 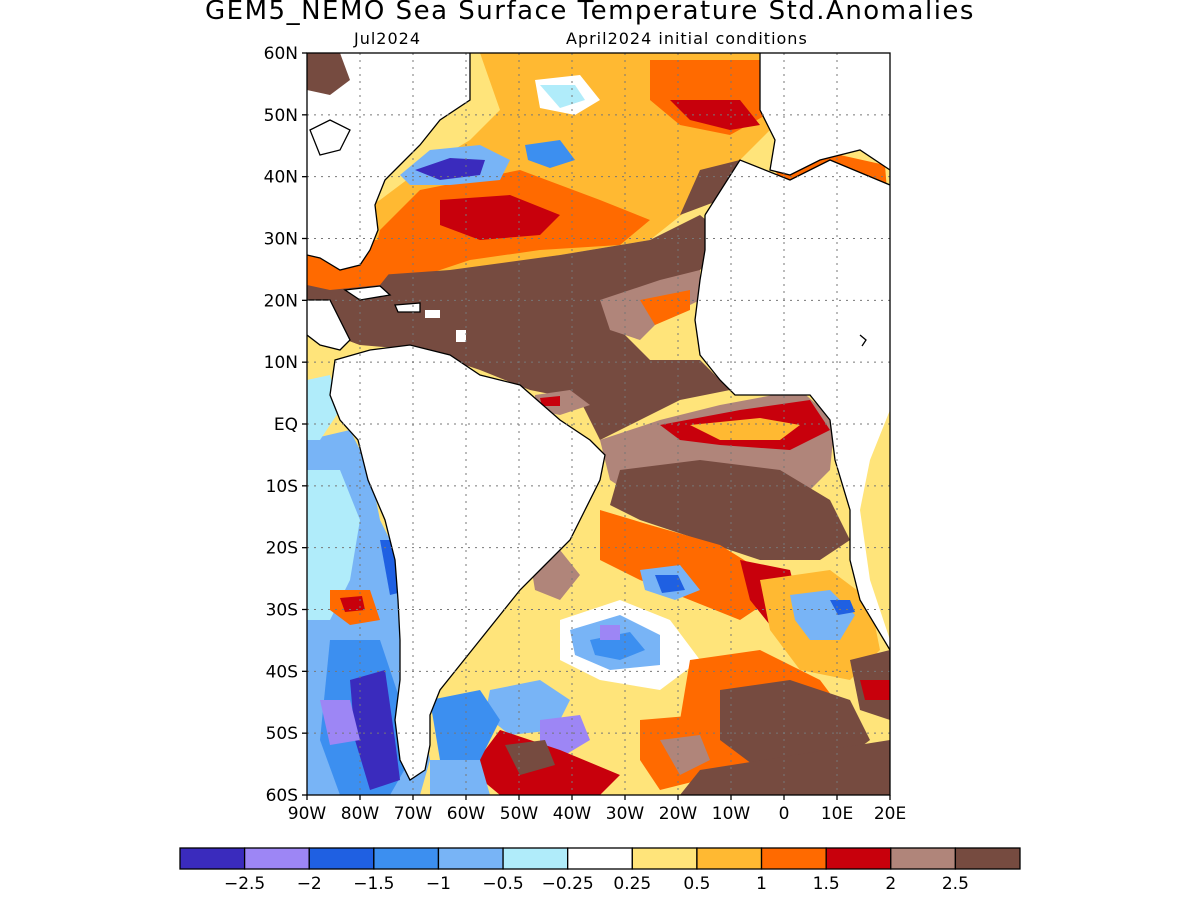 What do you see at coordinates (826, 884) in the screenshot?
I see `colorbar-label: 1.5` at bounding box center [826, 884].